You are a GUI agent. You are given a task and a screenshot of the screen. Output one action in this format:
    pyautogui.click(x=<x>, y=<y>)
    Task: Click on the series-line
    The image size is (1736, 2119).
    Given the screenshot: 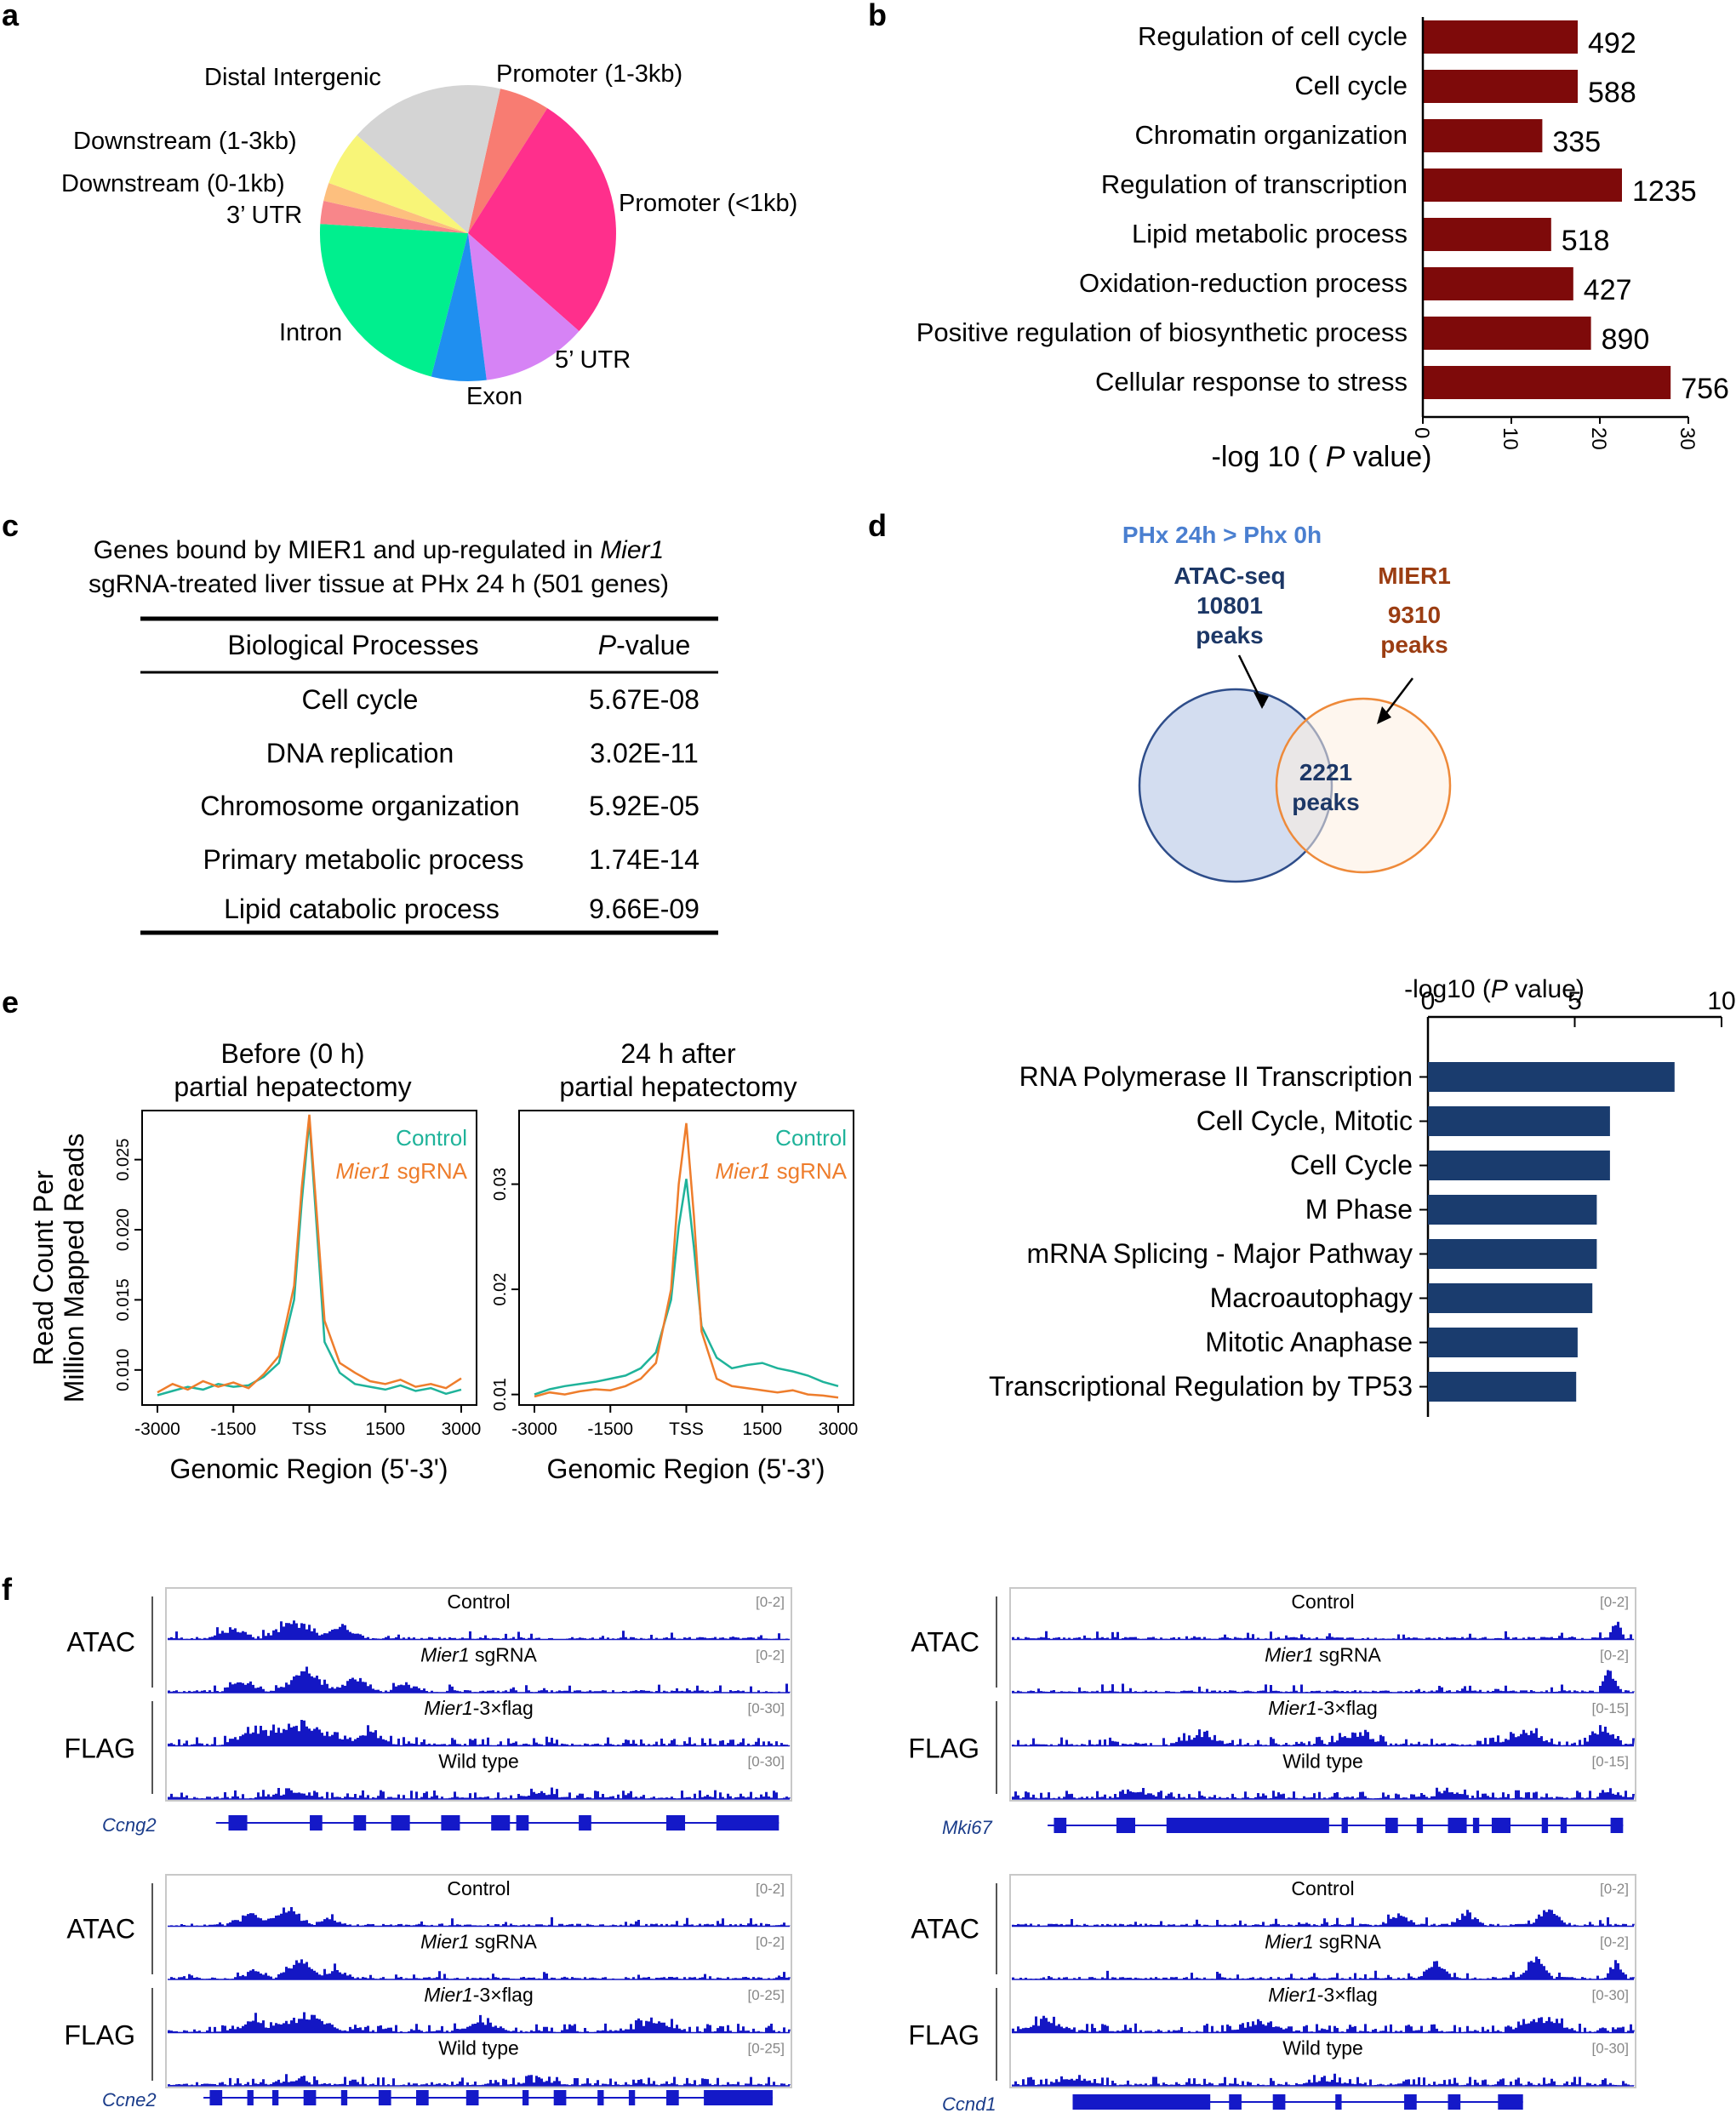 What is the action you would take?
    pyautogui.click(x=686, y=1260)
    